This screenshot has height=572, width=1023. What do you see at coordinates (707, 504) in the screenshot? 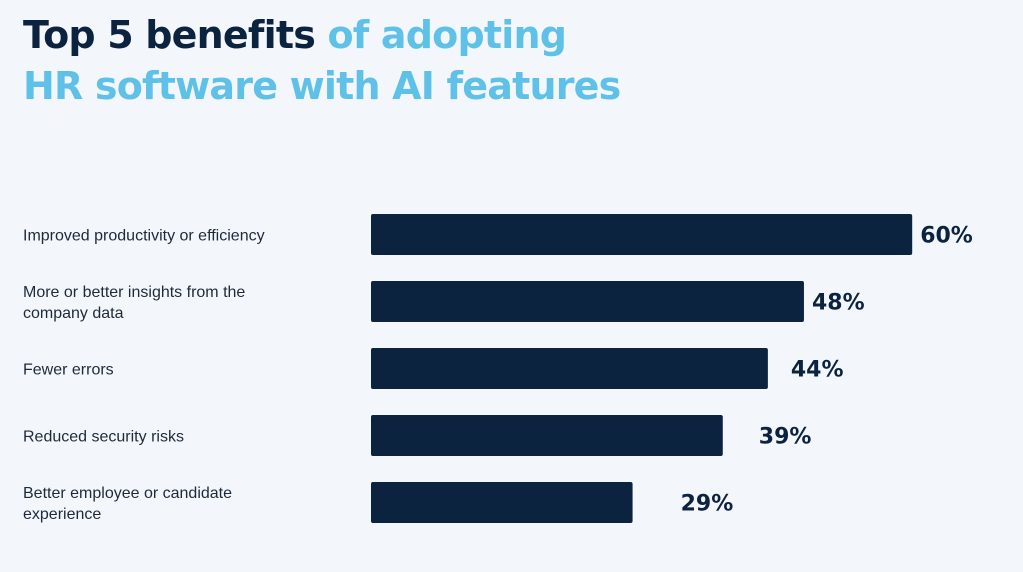
I see `value-label: 29%` at bounding box center [707, 504].